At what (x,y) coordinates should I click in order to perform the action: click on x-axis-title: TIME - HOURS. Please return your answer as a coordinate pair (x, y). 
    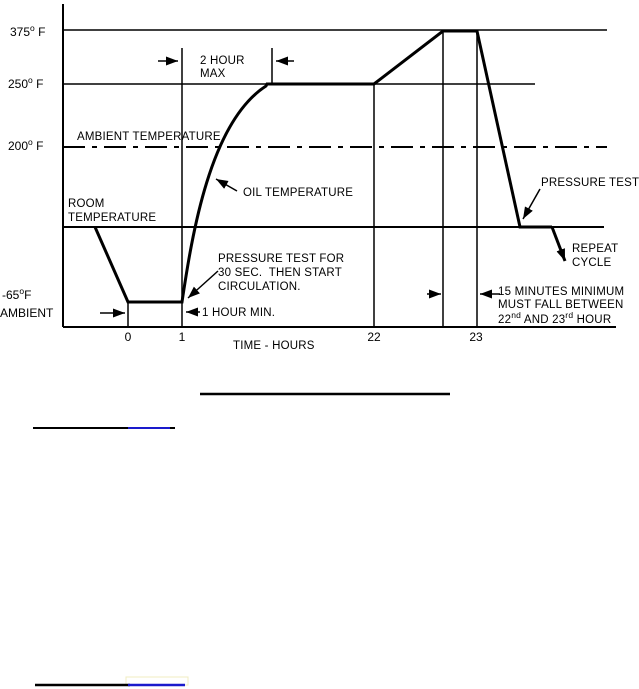
    Looking at the image, I should click on (274, 346).